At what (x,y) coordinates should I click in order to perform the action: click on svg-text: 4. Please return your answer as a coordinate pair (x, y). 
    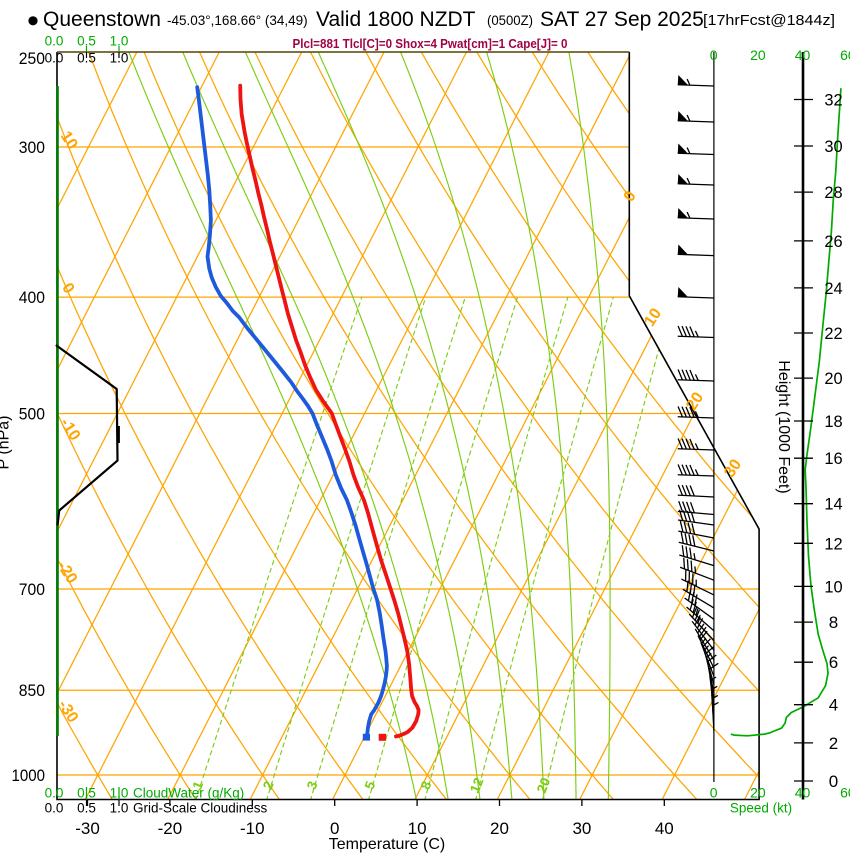
    Looking at the image, I should click on (833, 705).